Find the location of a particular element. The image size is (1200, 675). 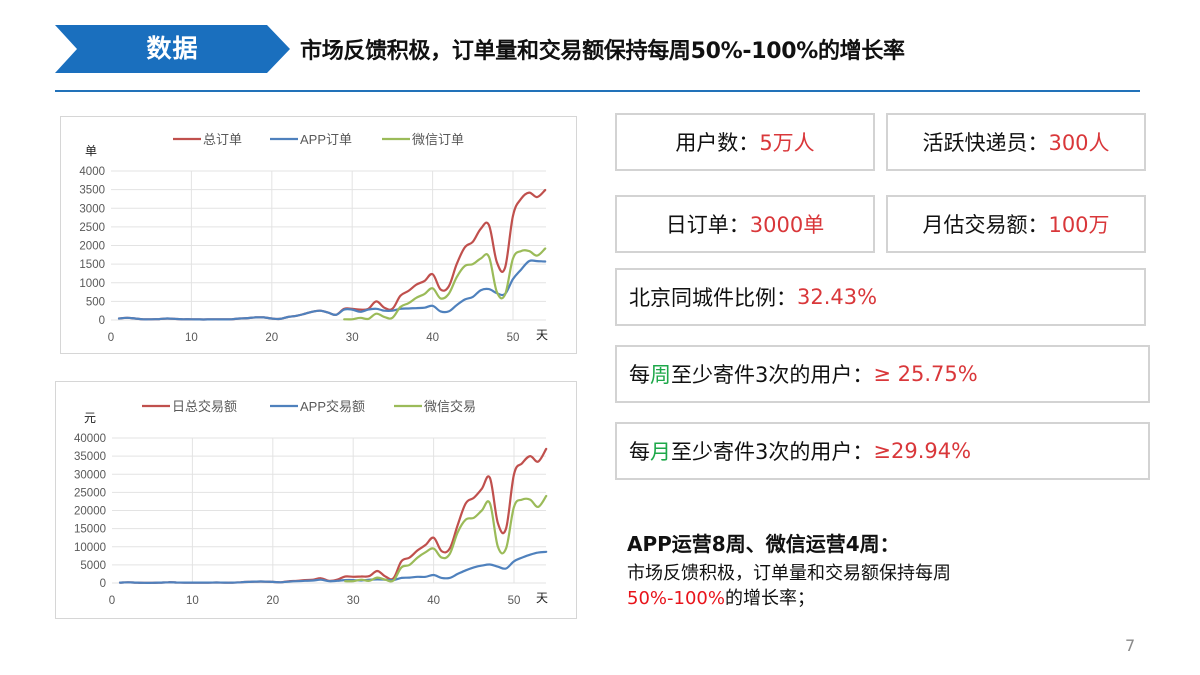

section-label: 数据 is located at coordinates (172, 48).